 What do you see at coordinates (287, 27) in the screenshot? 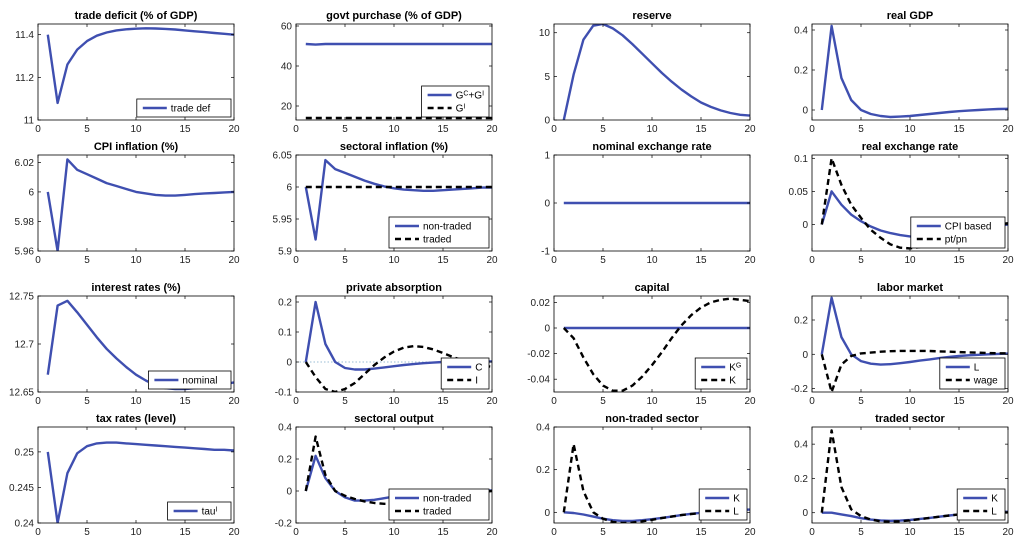
I see `y-tick-label: 60` at bounding box center [287, 27].